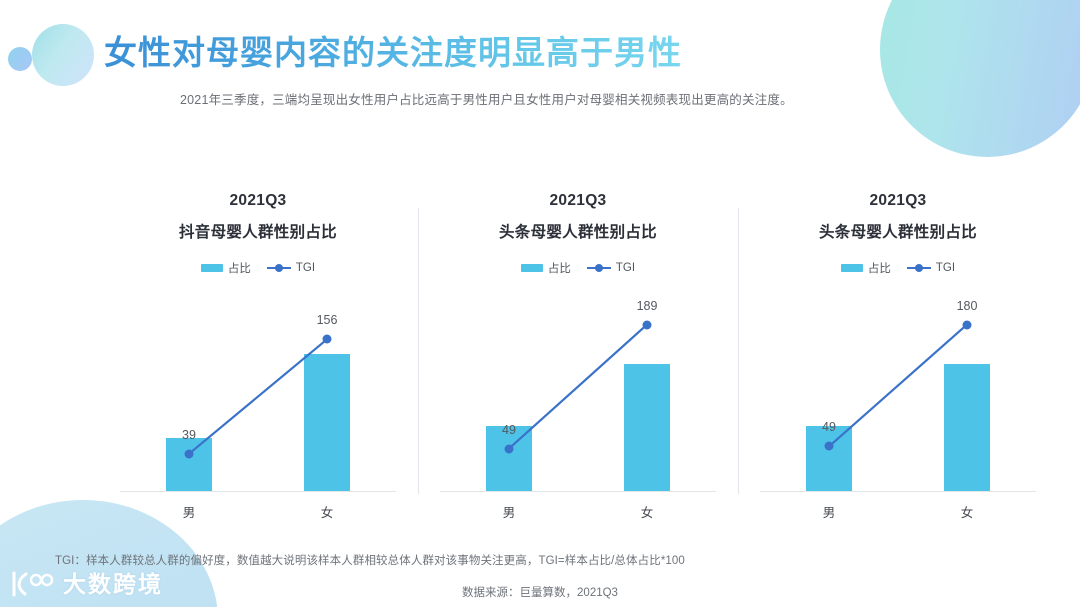 The height and width of the screenshot is (607, 1080). I want to click on plot-area: 49 189, so click(578, 392).